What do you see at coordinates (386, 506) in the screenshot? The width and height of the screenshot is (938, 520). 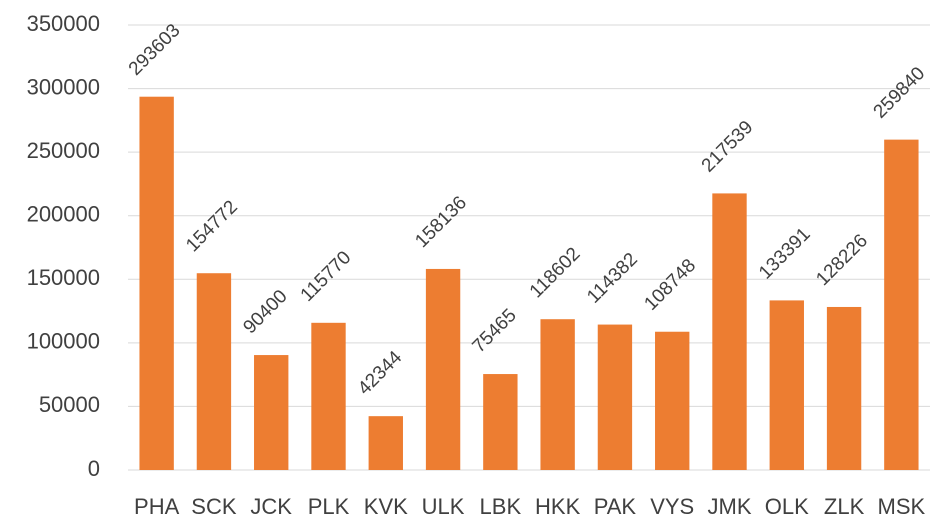 I see `x-tick-label: KVK` at bounding box center [386, 506].